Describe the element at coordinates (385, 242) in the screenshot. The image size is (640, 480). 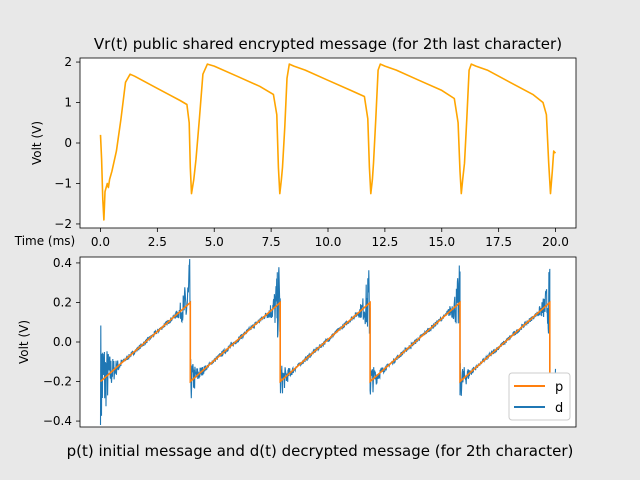
I see `top-x-tick-label: 12.5` at that location.